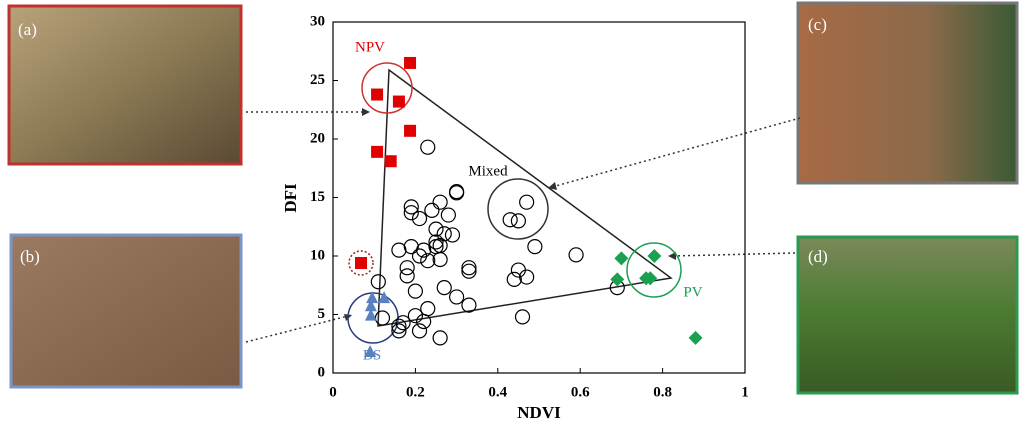 Image resolution: width=1019 pixels, height=436 pixels. I want to click on y-tick-label: 0, so click(322, 372).